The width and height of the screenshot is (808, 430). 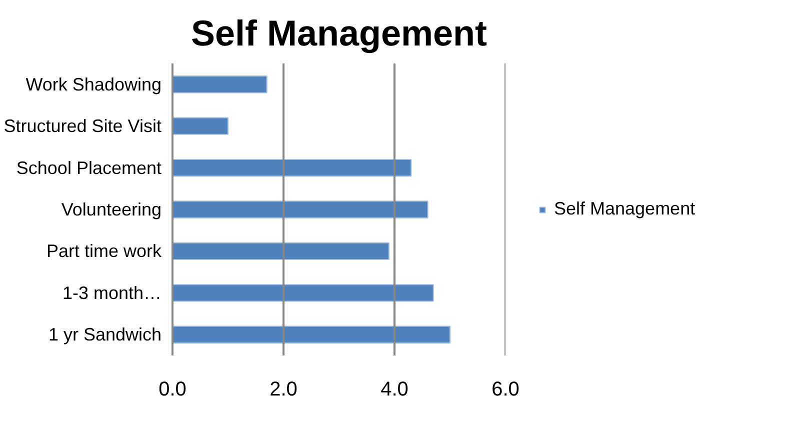 I want to click on y-tick-label: Volunteering, so click(x=111, y=210).